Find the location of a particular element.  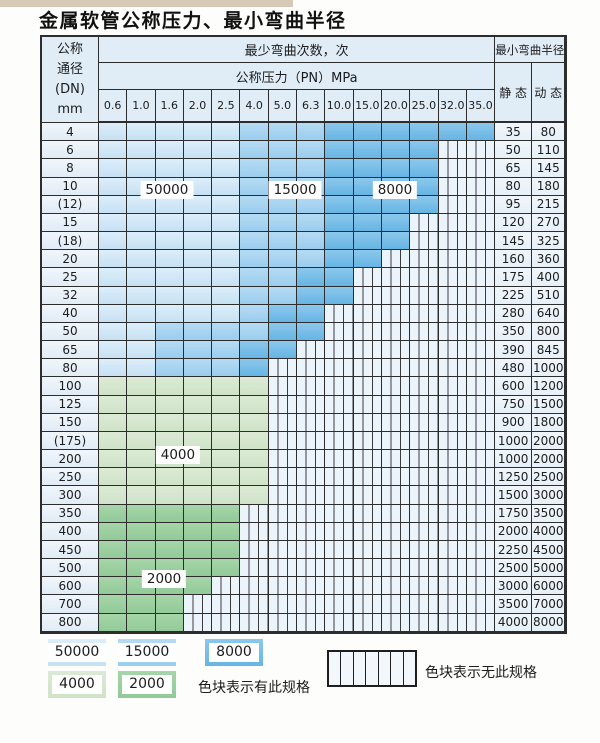

dn-cell: 80 is located at coordinates (70, 368).